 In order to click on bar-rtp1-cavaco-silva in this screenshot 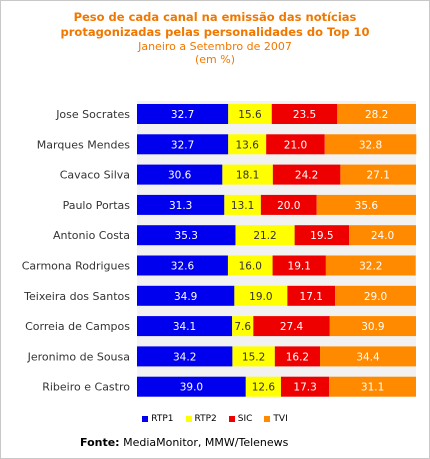, I will do `click(180, 174)`.